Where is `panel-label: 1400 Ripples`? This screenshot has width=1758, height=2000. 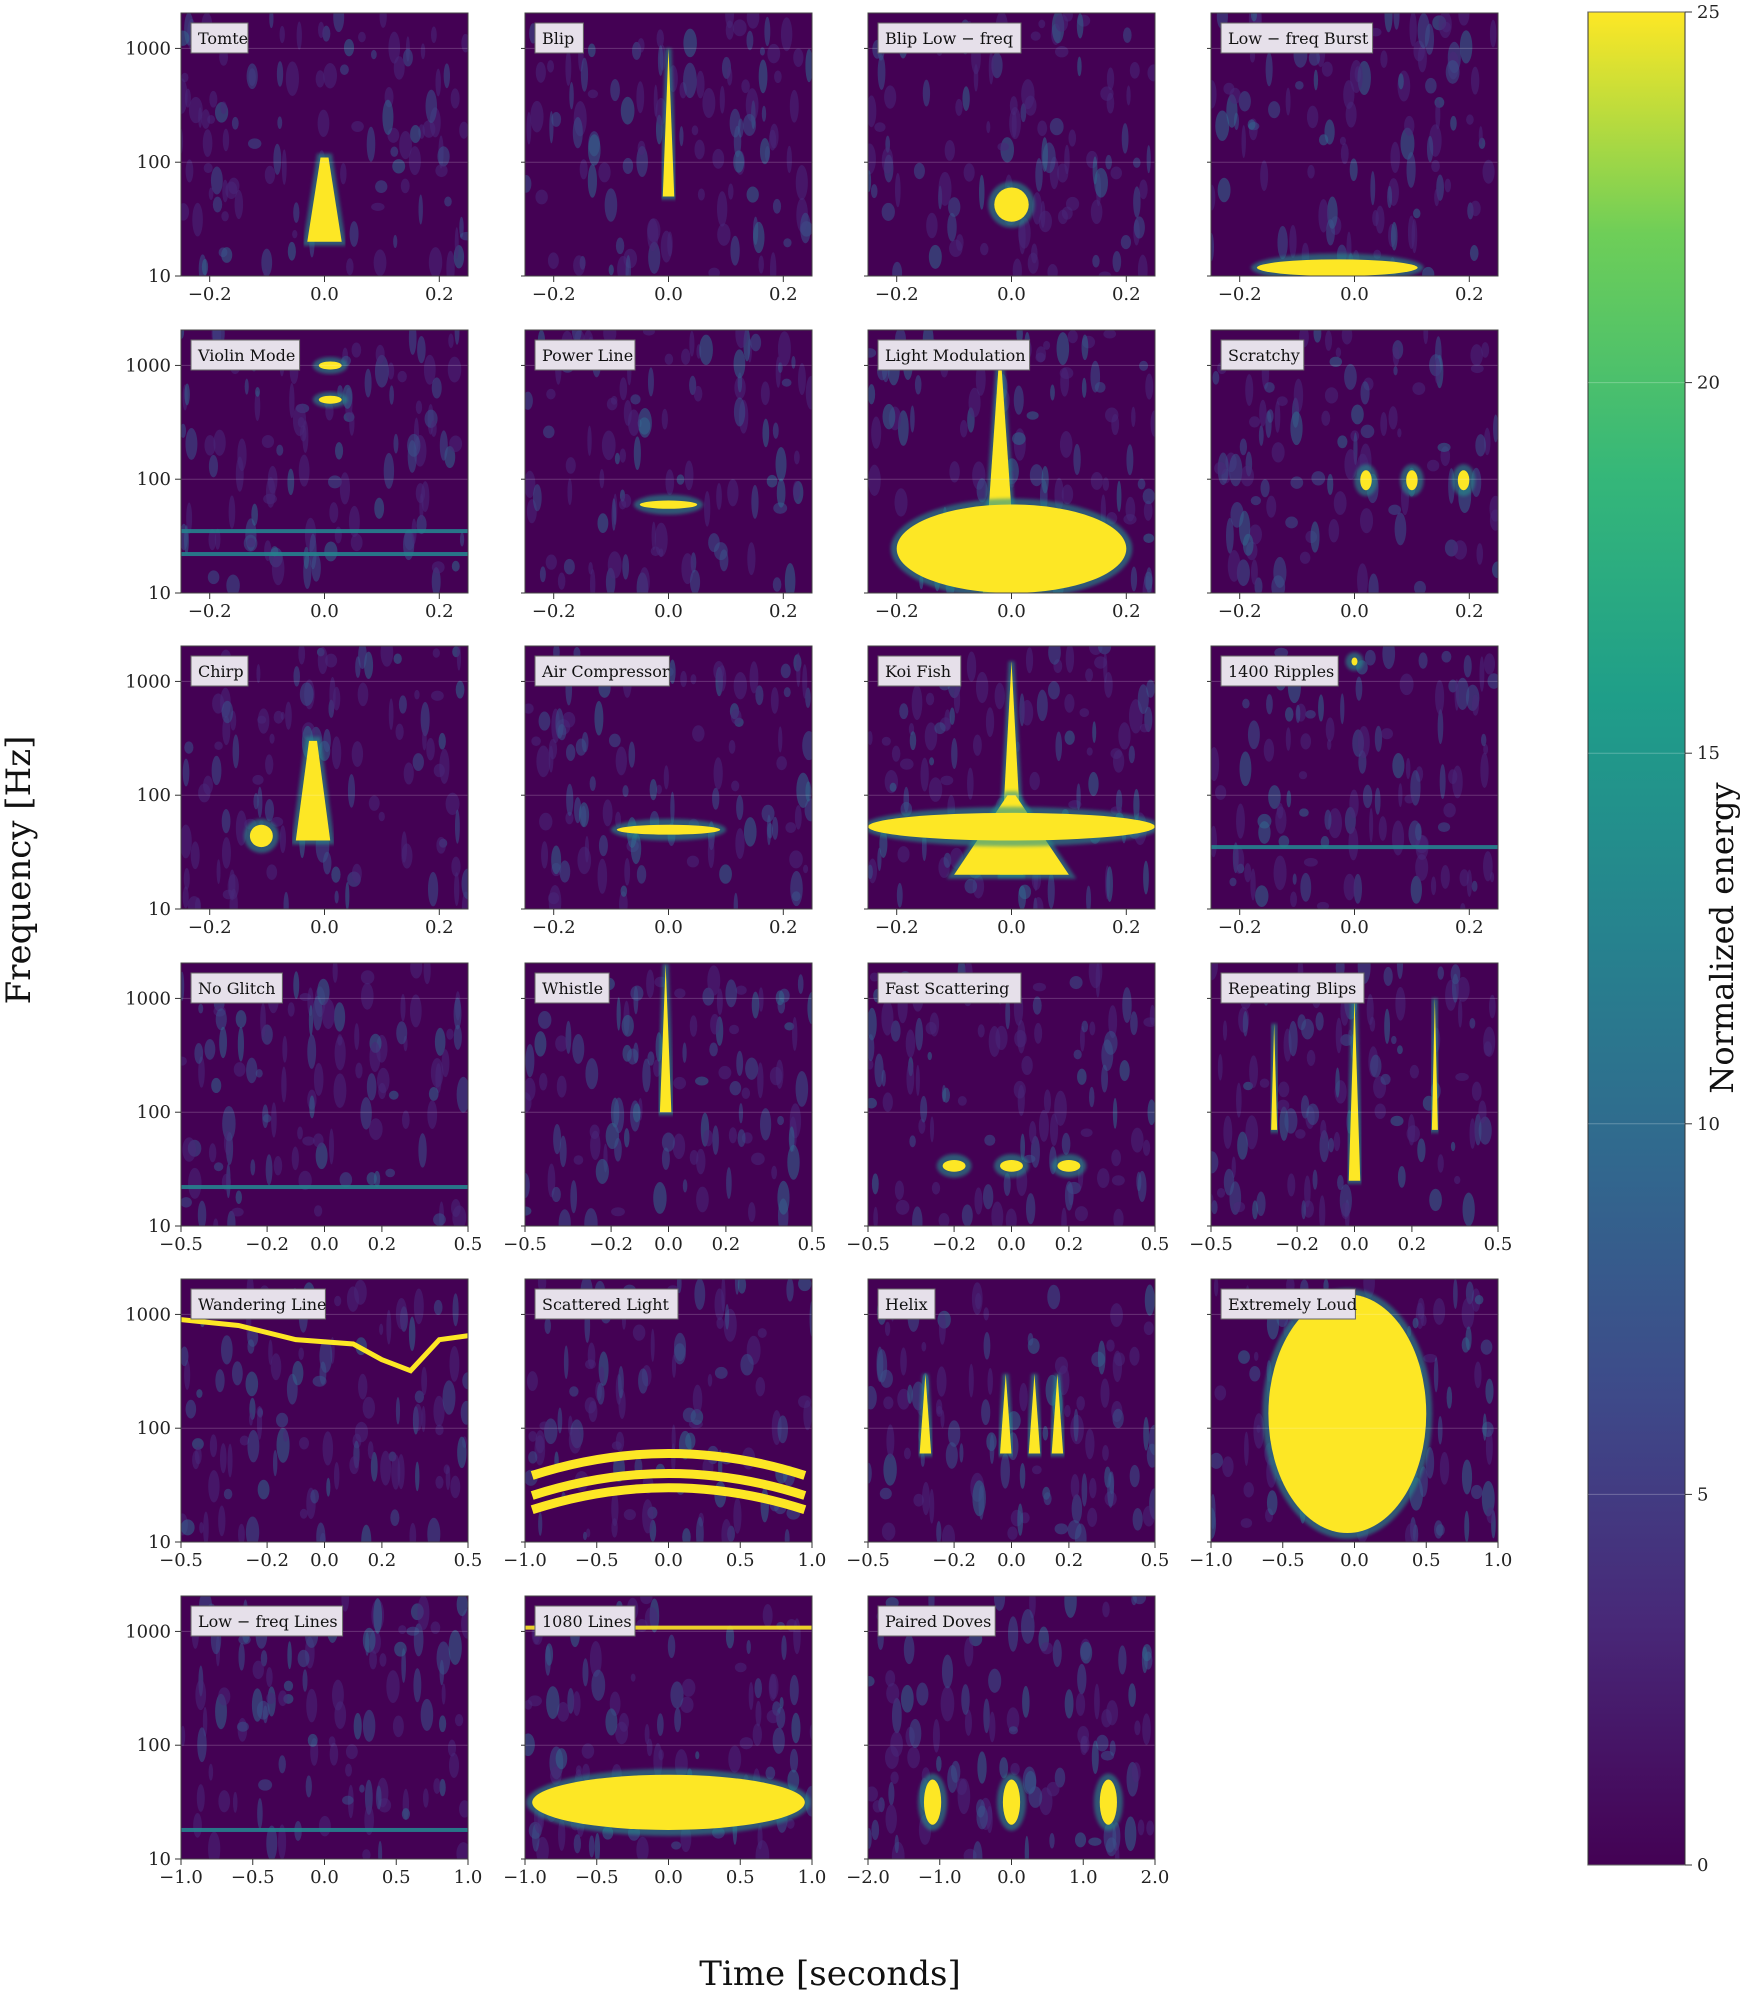
panel-label: 1400 Ripples is located at coordinates (1279, 671).